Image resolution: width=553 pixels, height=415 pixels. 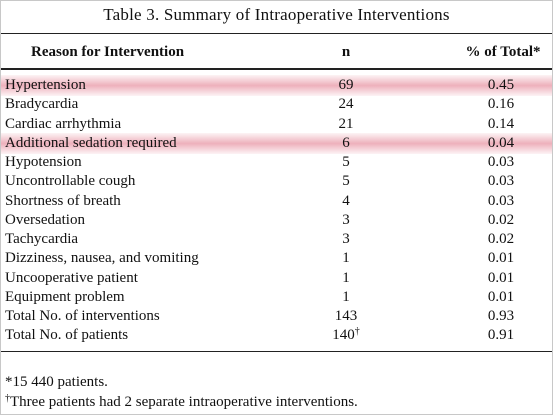 I want to click on count-value: 140, so click(x=343, y=335).